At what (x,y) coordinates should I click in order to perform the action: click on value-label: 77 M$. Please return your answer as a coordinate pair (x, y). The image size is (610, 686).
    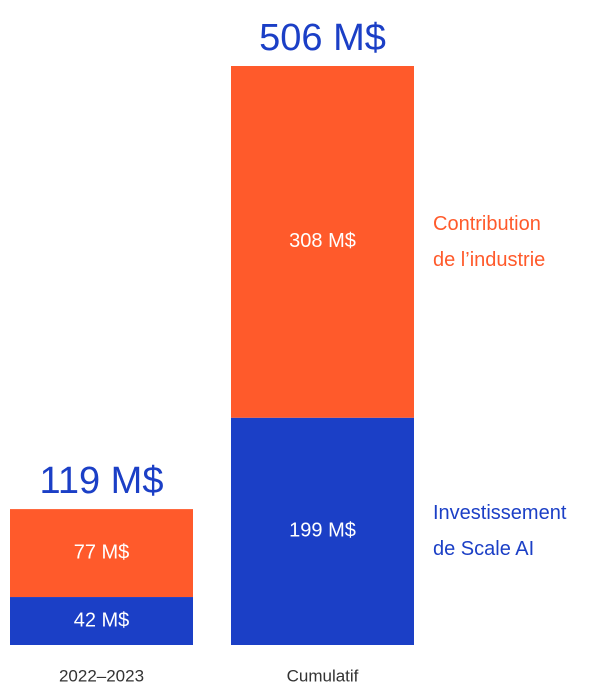
    Looking at the image, I should click on (102, 552).